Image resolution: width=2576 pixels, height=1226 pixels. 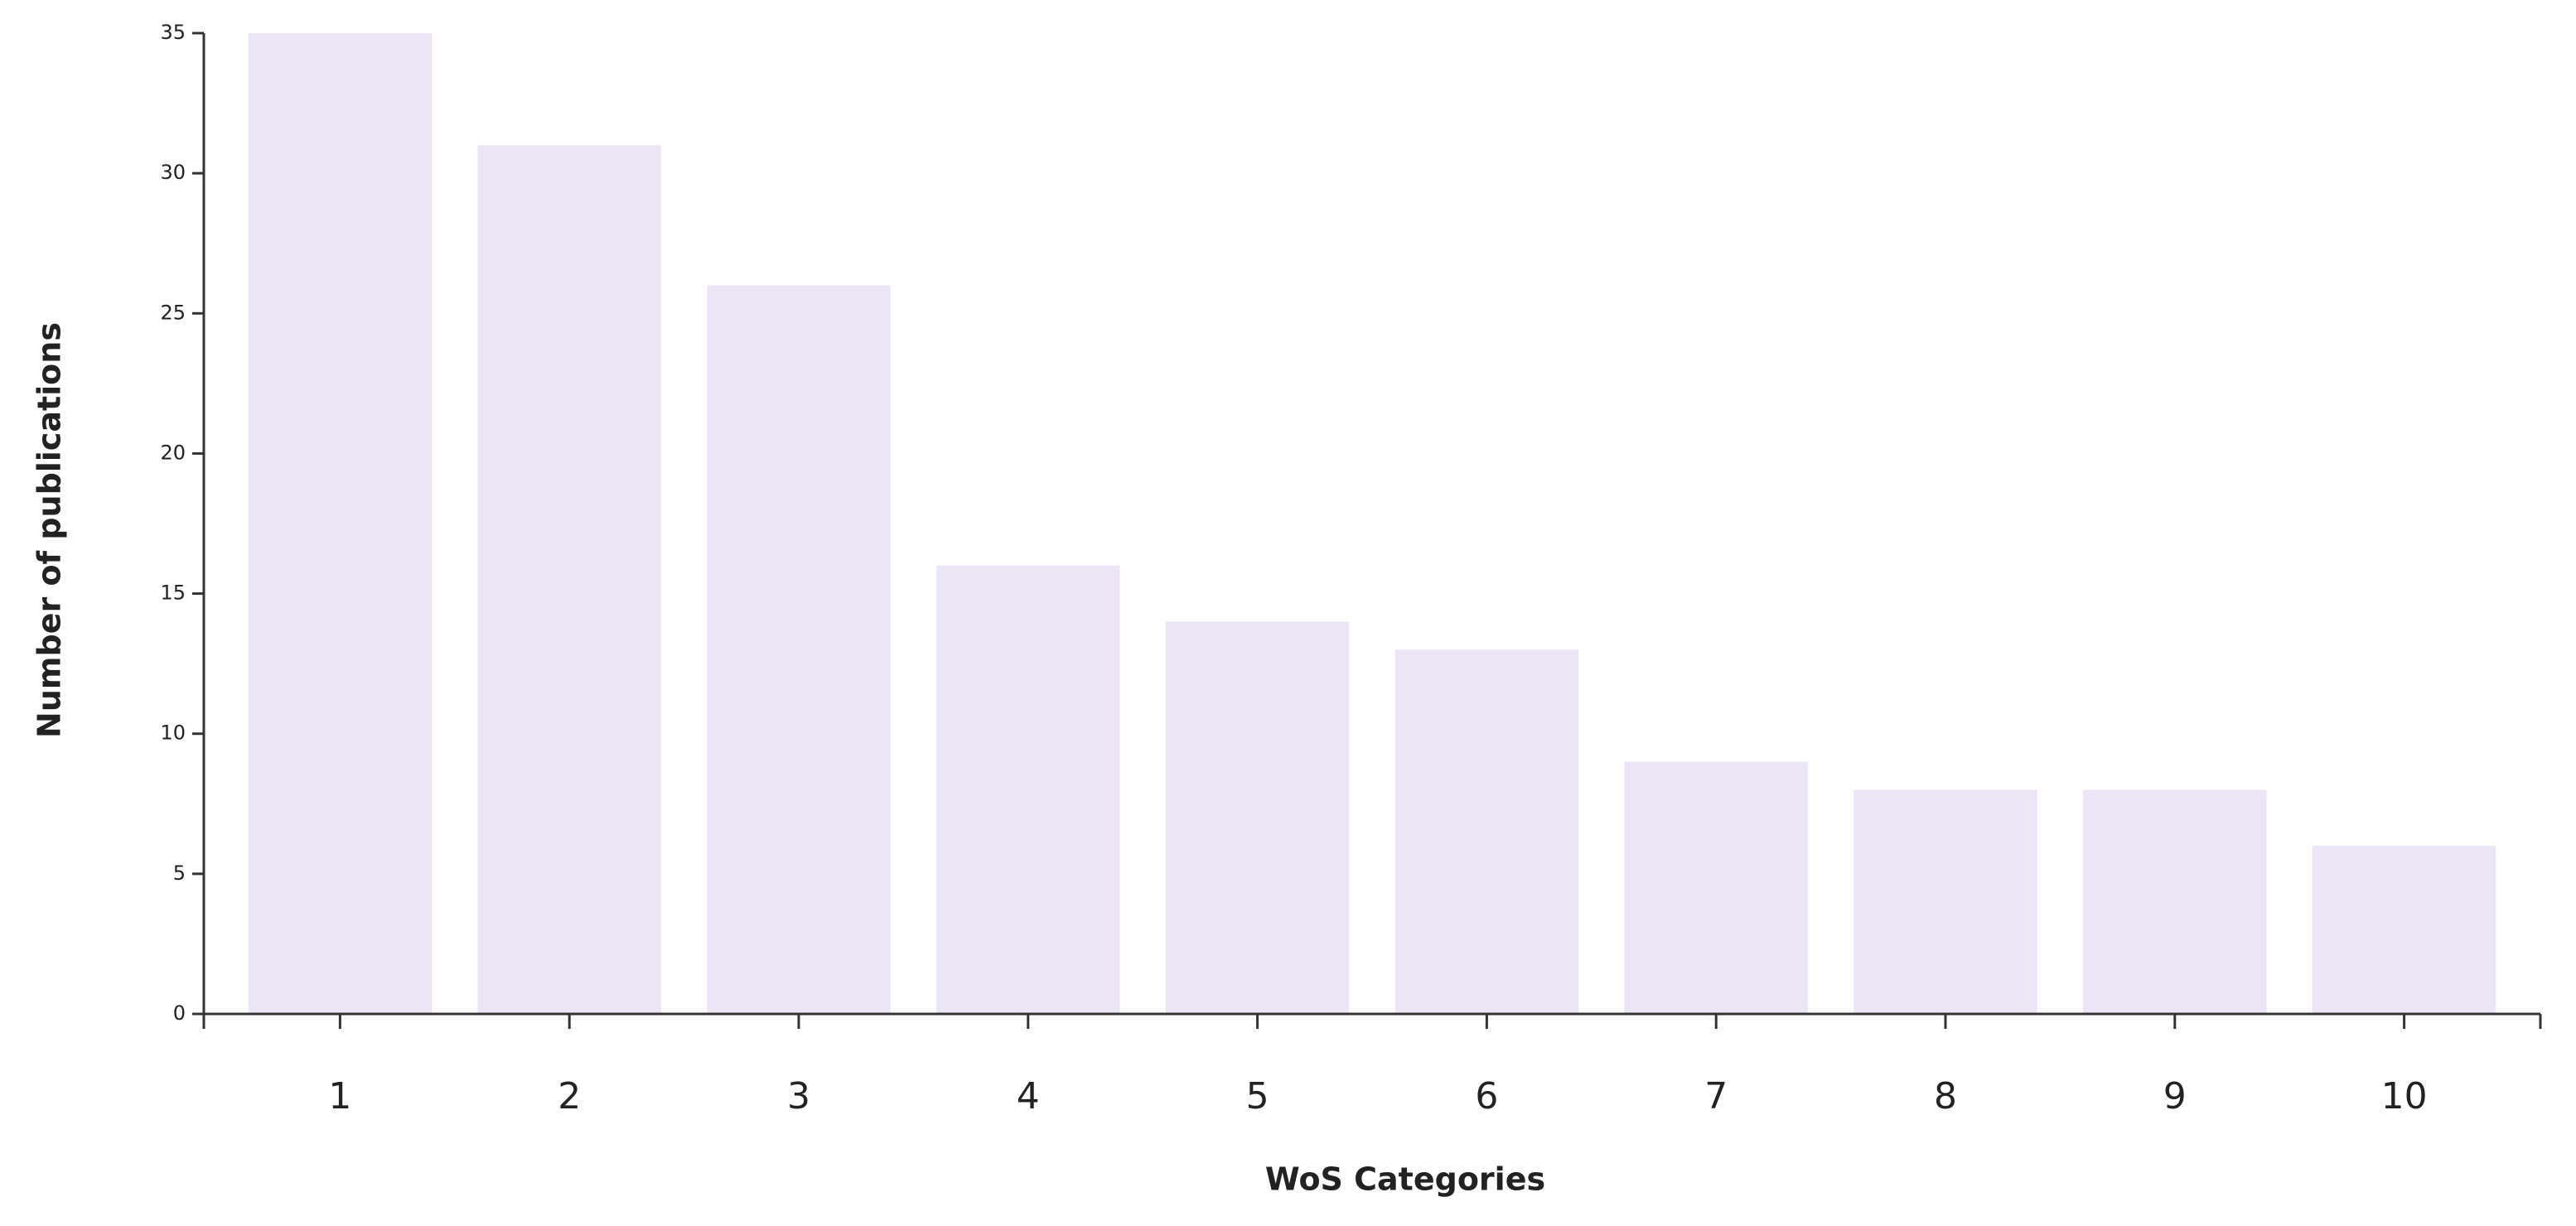 What do you see at coordinates (179, 1013) in the screenshot?
I see `y-tick-label: 0` at bounding box center [179, 1013].